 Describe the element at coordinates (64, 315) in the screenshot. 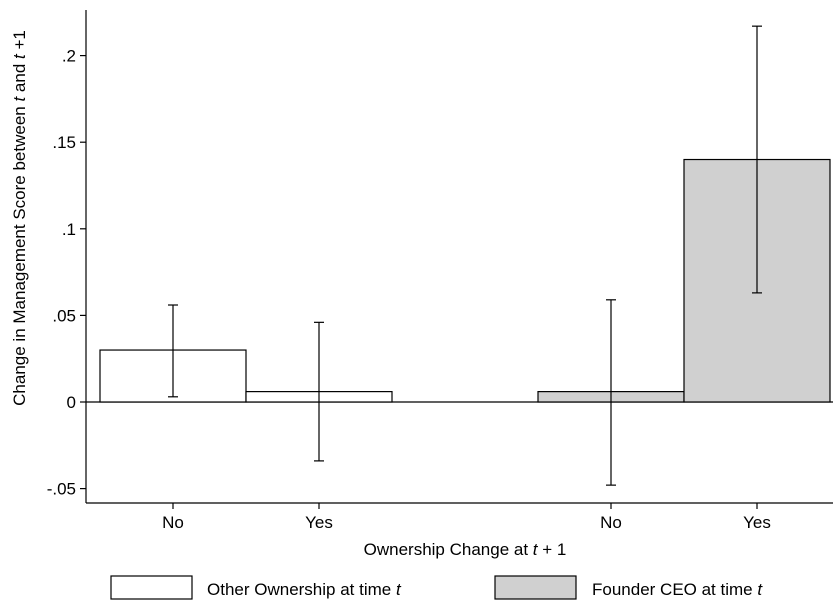

I see `y-tick-label: .05` at that location.